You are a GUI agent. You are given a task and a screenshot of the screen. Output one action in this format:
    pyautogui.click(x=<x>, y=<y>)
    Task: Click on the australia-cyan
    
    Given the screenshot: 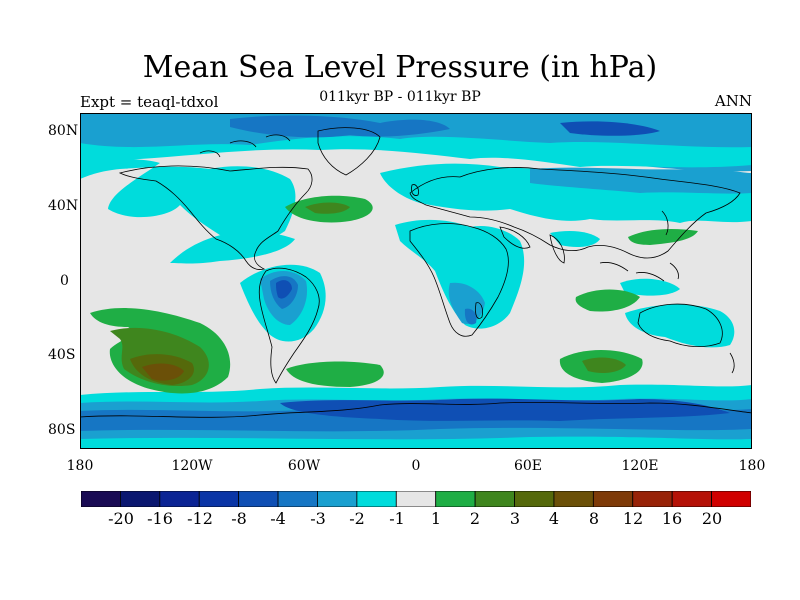 What is the action you would take?
    pyautogui.click(x=680, y=326)
    